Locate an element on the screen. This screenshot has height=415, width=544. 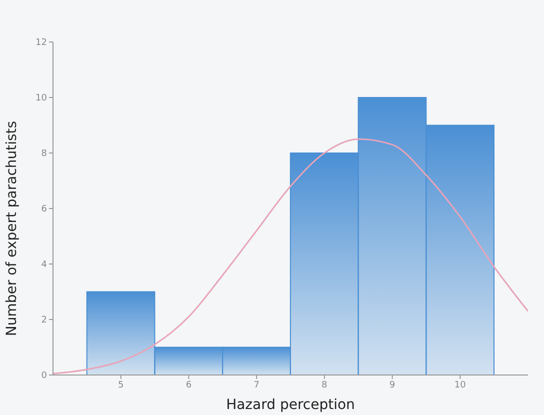
y-tick-label: 10 is located at coordinates (42, 99).